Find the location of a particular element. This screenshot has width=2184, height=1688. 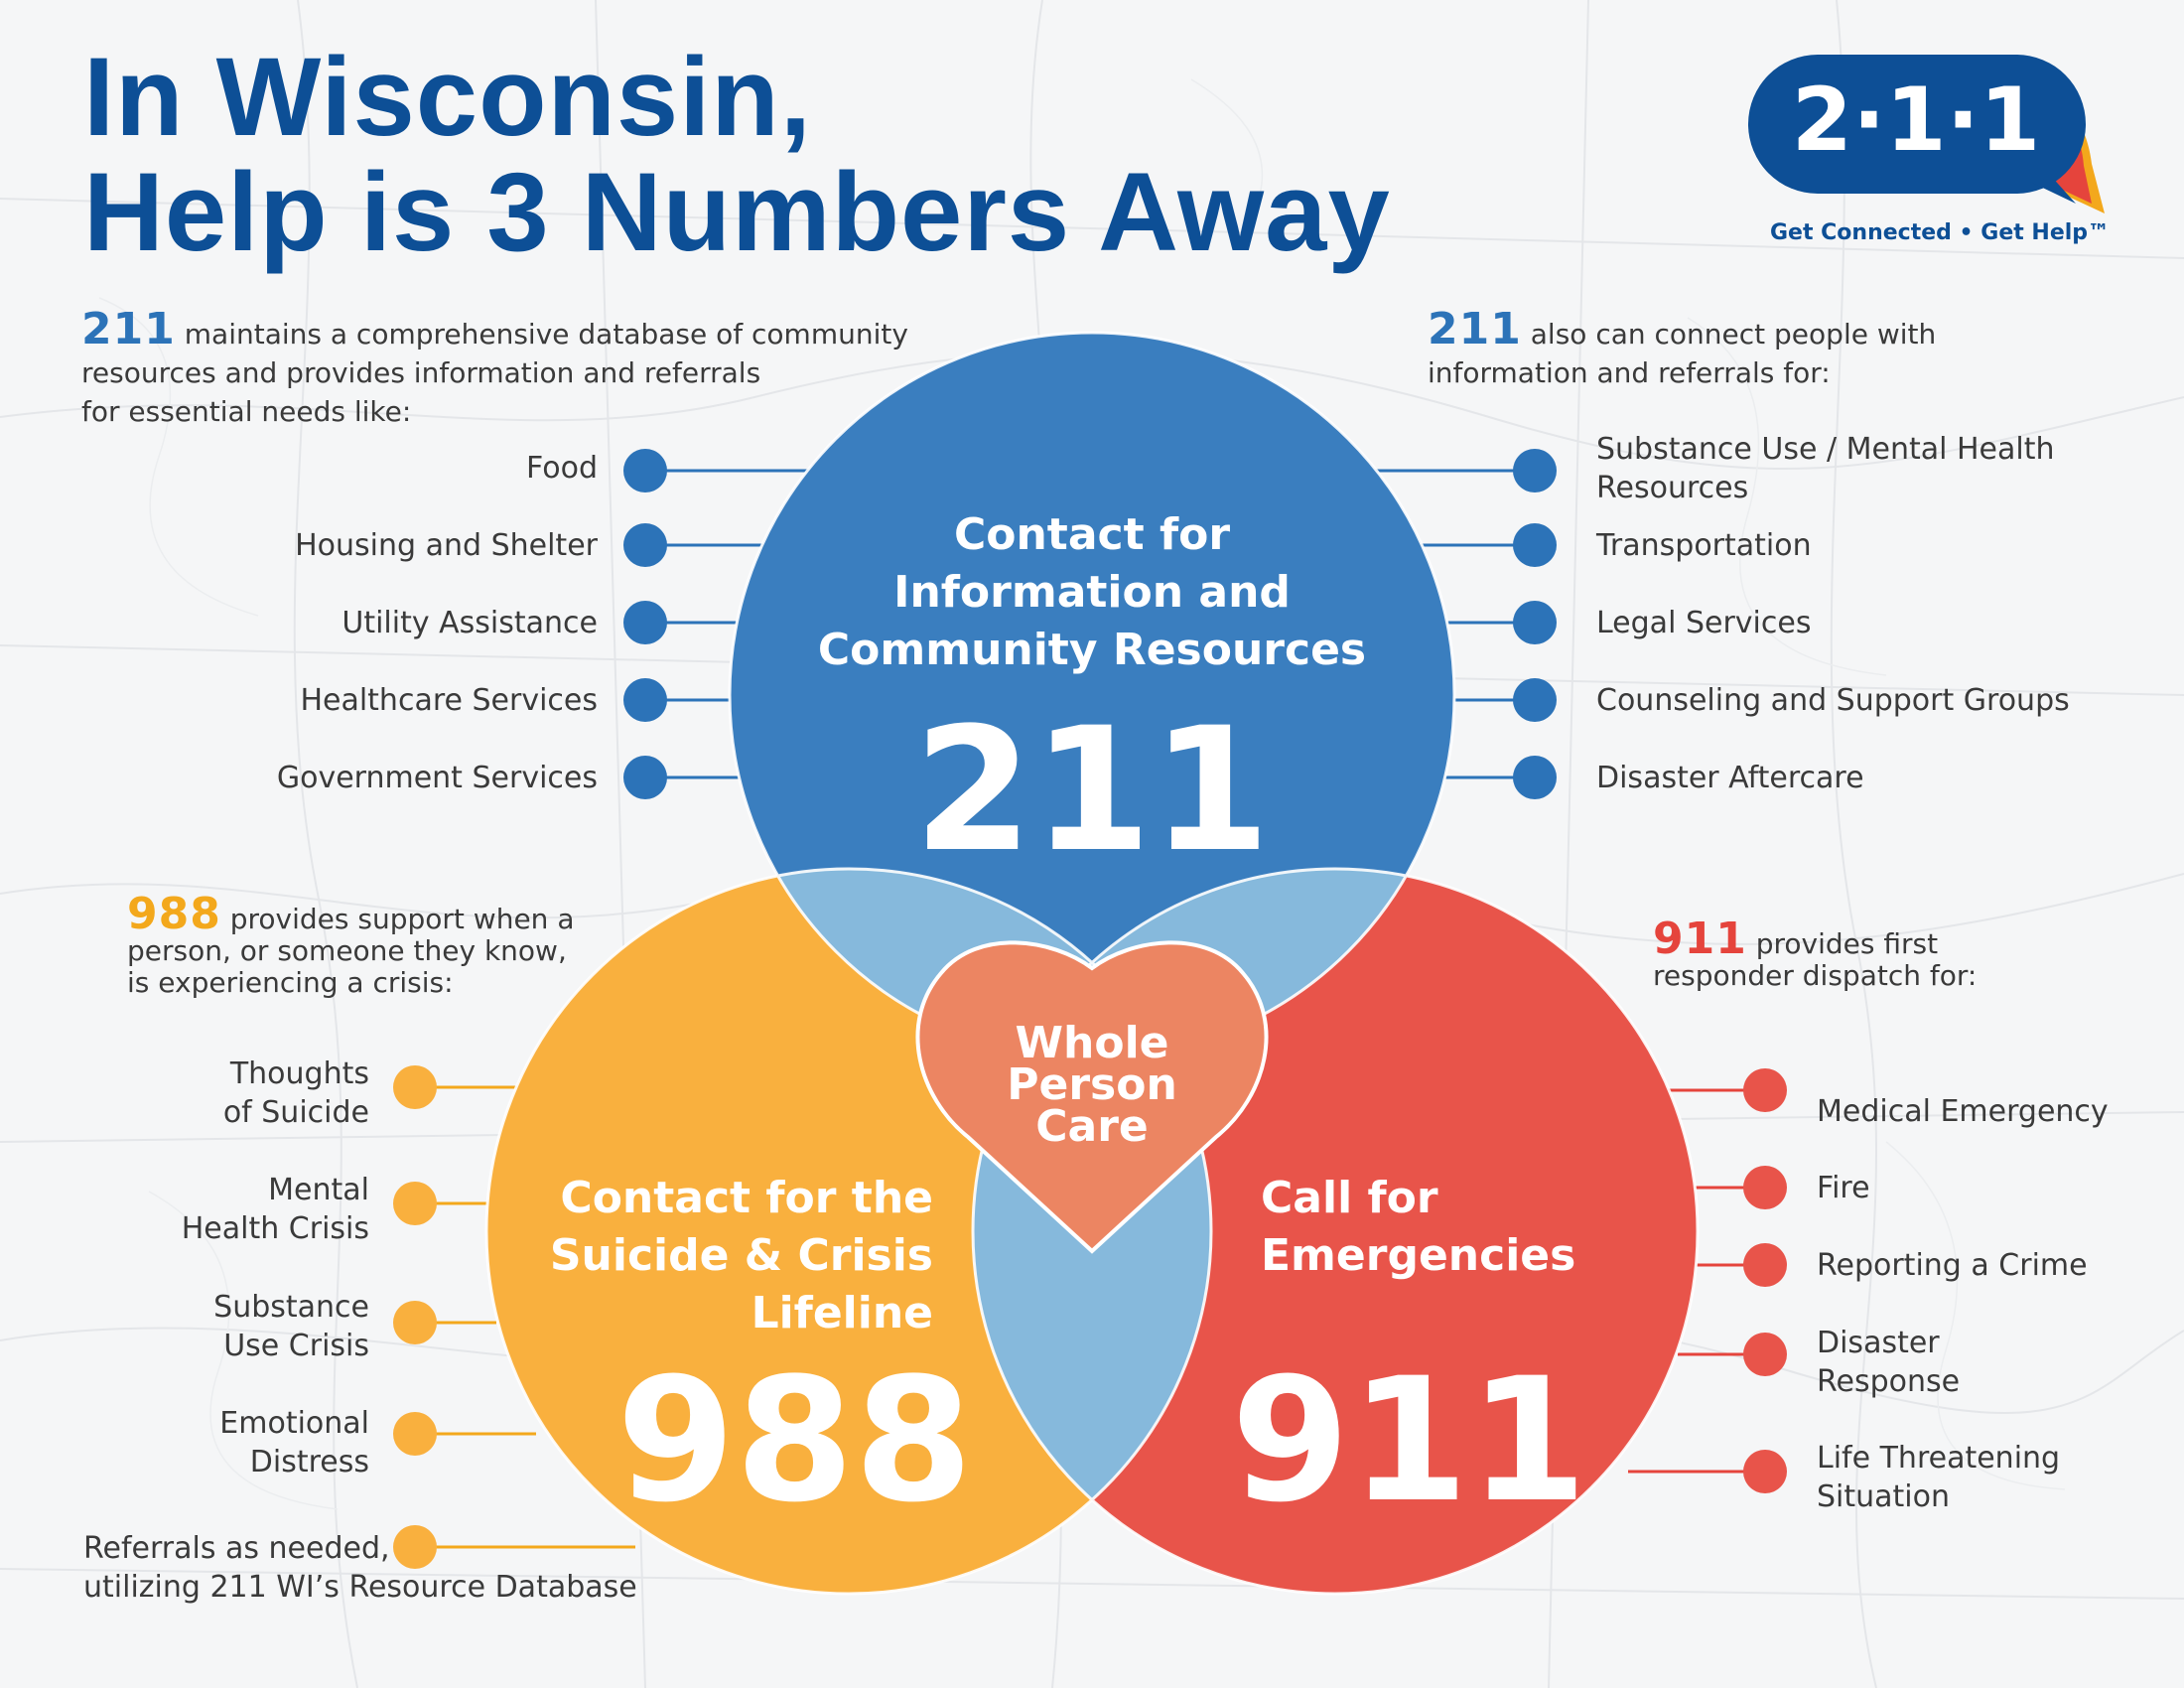

item-line: Emotional is located at coordinates (294, 1423).